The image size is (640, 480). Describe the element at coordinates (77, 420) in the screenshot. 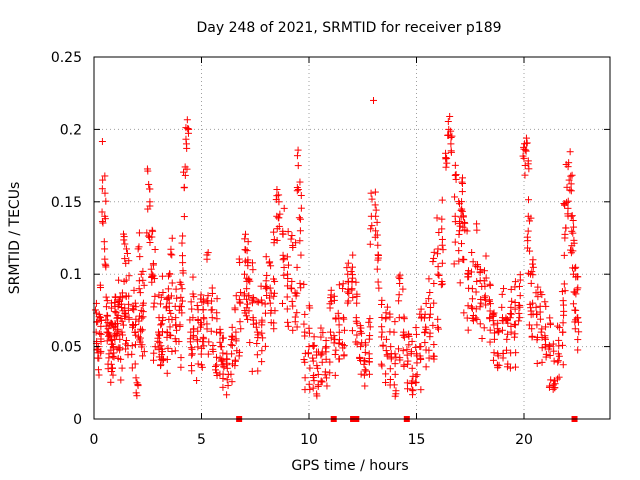

I see `y-tick-label: 0` at that location.